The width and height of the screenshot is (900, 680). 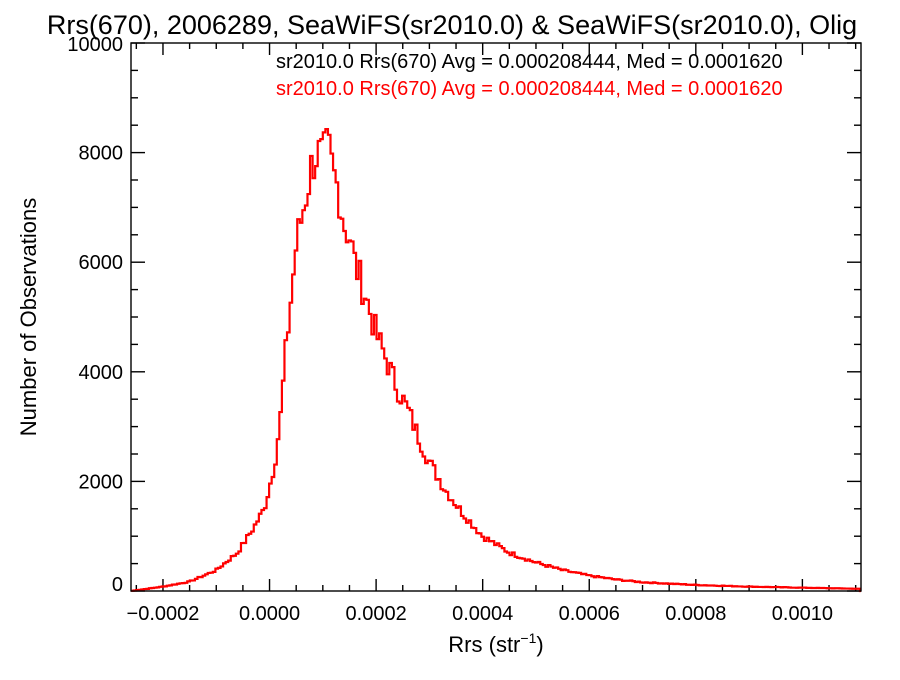 I want to click on y-tick-label: 4000, so click(x=101, y=373).